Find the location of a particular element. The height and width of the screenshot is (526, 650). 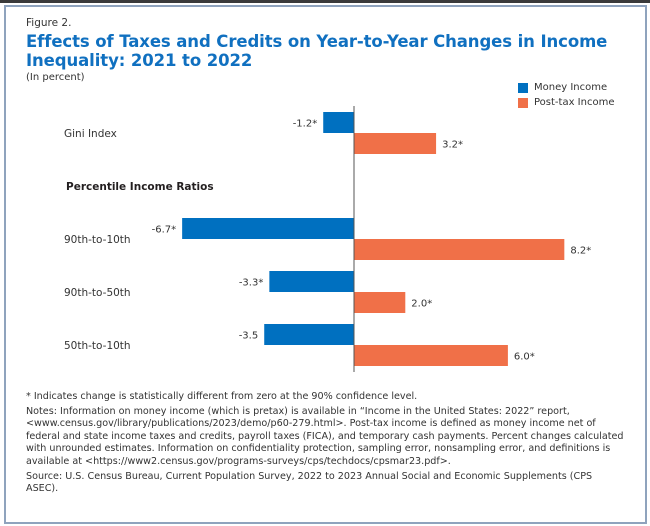

data-label-money-income-90th-to-10th: -6.7* is located at coordinates (164, 230).